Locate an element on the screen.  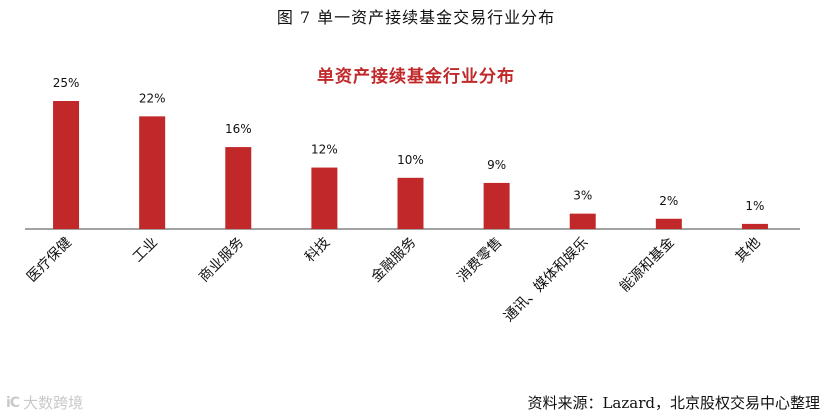
data-label: 16% is located at coordinates (238, 129).